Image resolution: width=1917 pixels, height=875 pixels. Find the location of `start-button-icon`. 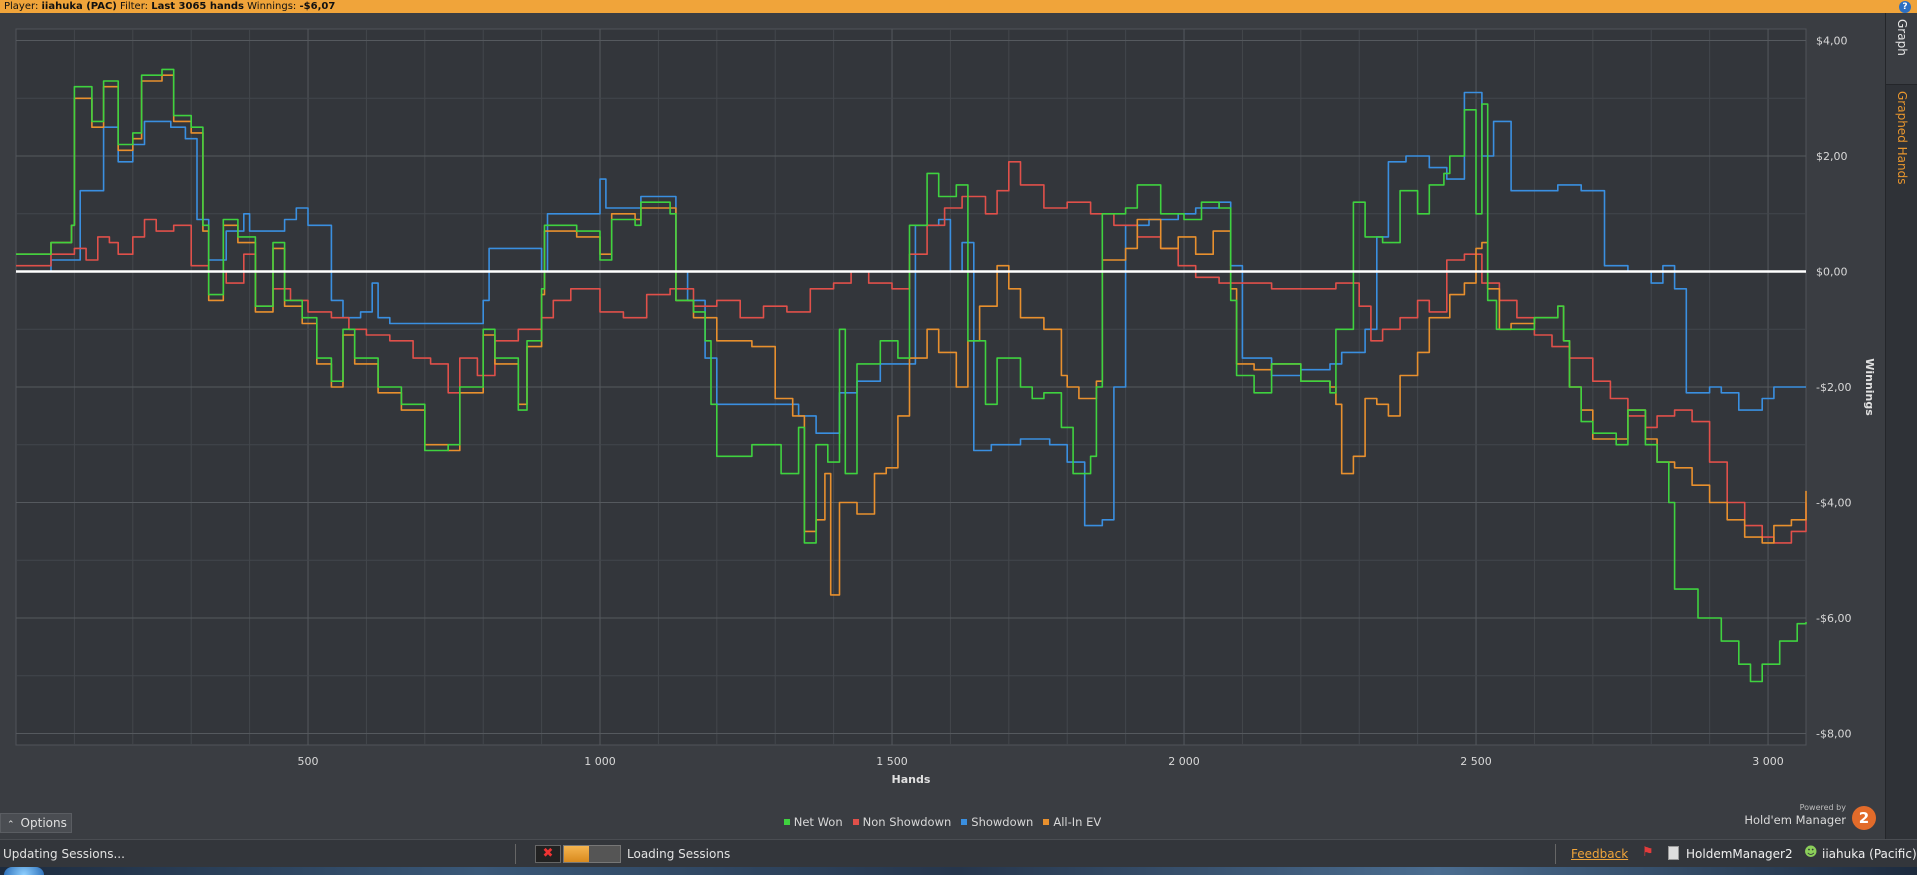

start-button-icon is located at coordinates (24, 871).